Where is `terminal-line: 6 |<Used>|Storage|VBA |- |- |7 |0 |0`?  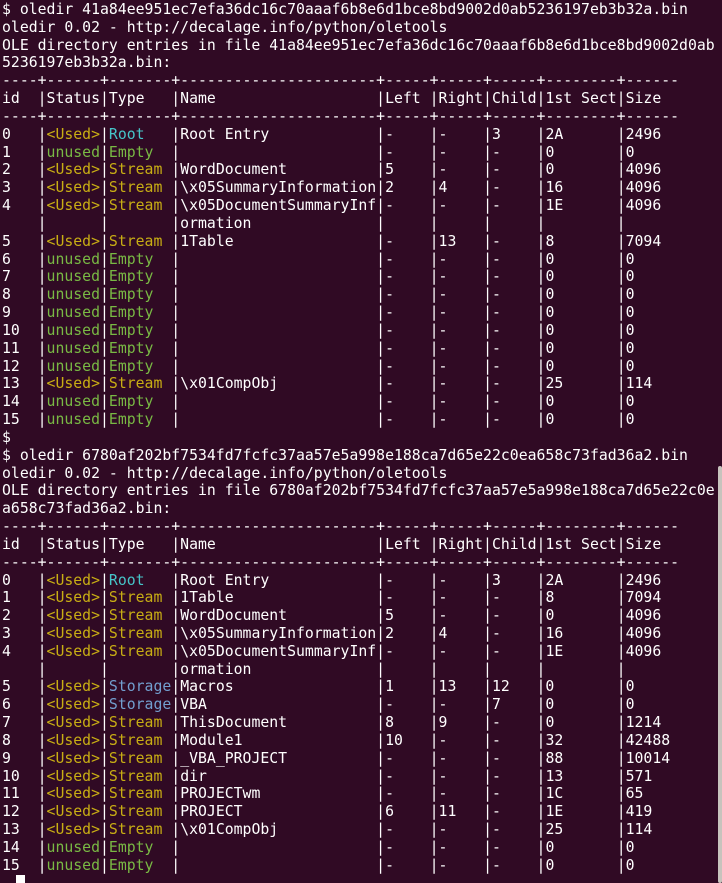
terminal-line: 6 |<Used>|Storage|VBA |- |- |7 |0 |0 is located at coordinates (318, 705).